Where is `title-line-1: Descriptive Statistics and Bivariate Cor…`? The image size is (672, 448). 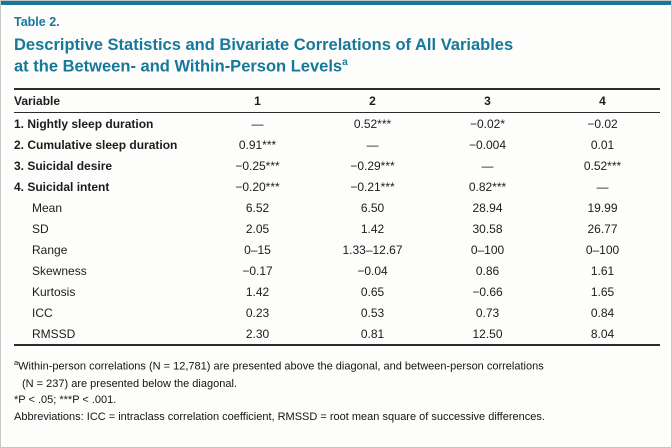
title-line-1: Descriptive Statistics and Bivariate Cor… is located at coordinates (264, 45).